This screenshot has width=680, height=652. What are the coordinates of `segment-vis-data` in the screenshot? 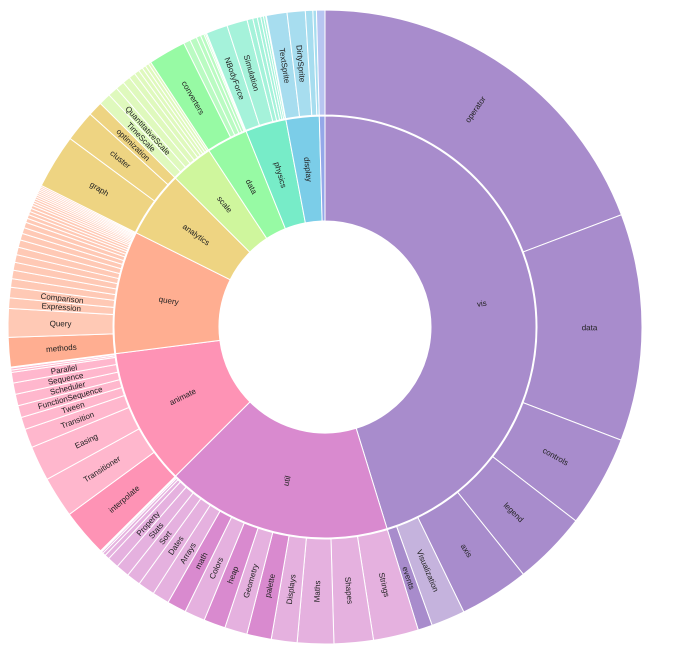 It's located at (582, 327).